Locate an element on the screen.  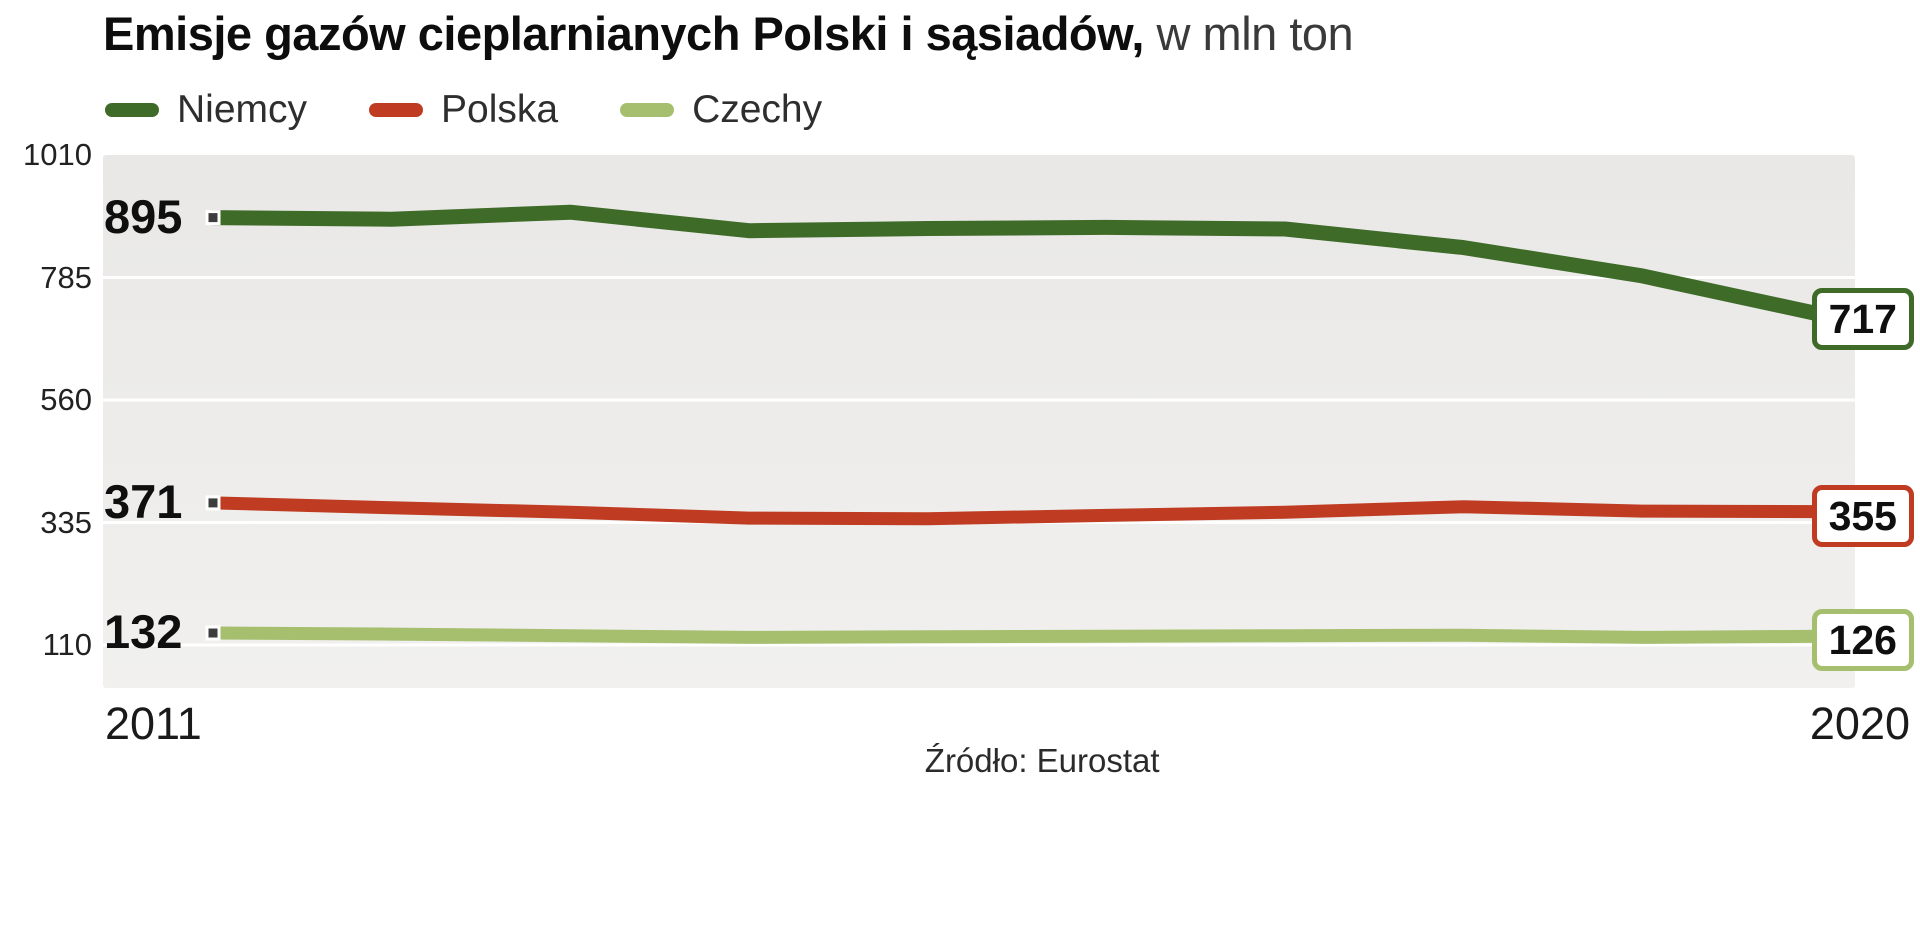
legend: Niemcy Polska Czechy is located at coordinates (463, 110).